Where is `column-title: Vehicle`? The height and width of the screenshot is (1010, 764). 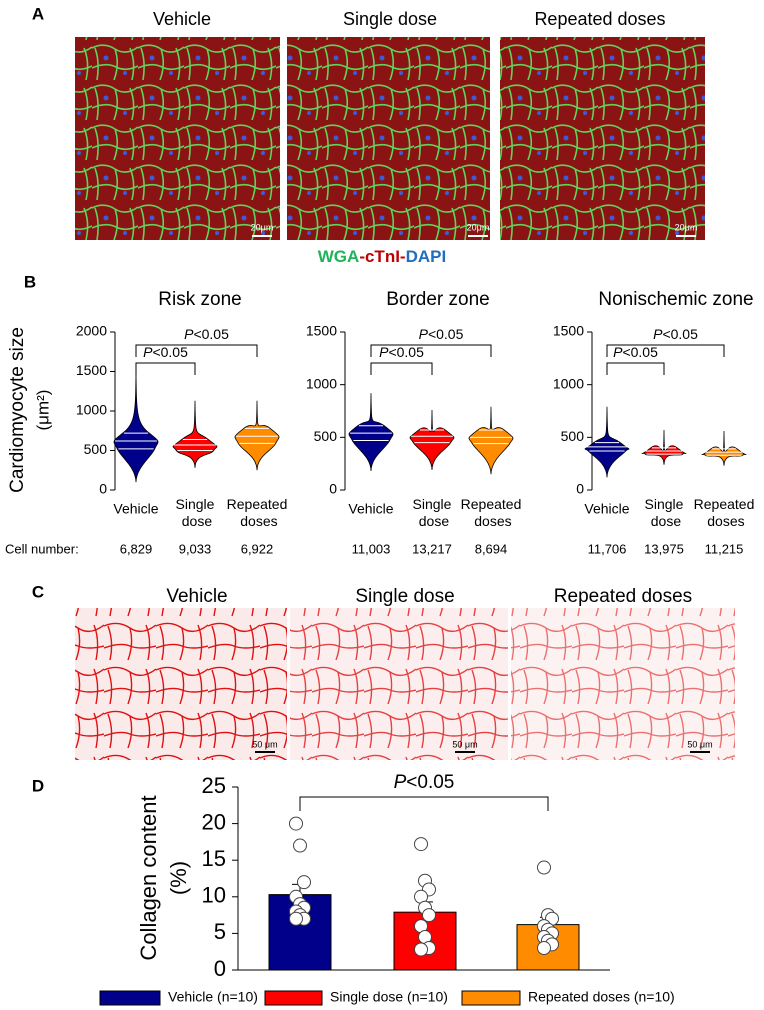 column-title: Vehicle is located at coordinates (196, 596).